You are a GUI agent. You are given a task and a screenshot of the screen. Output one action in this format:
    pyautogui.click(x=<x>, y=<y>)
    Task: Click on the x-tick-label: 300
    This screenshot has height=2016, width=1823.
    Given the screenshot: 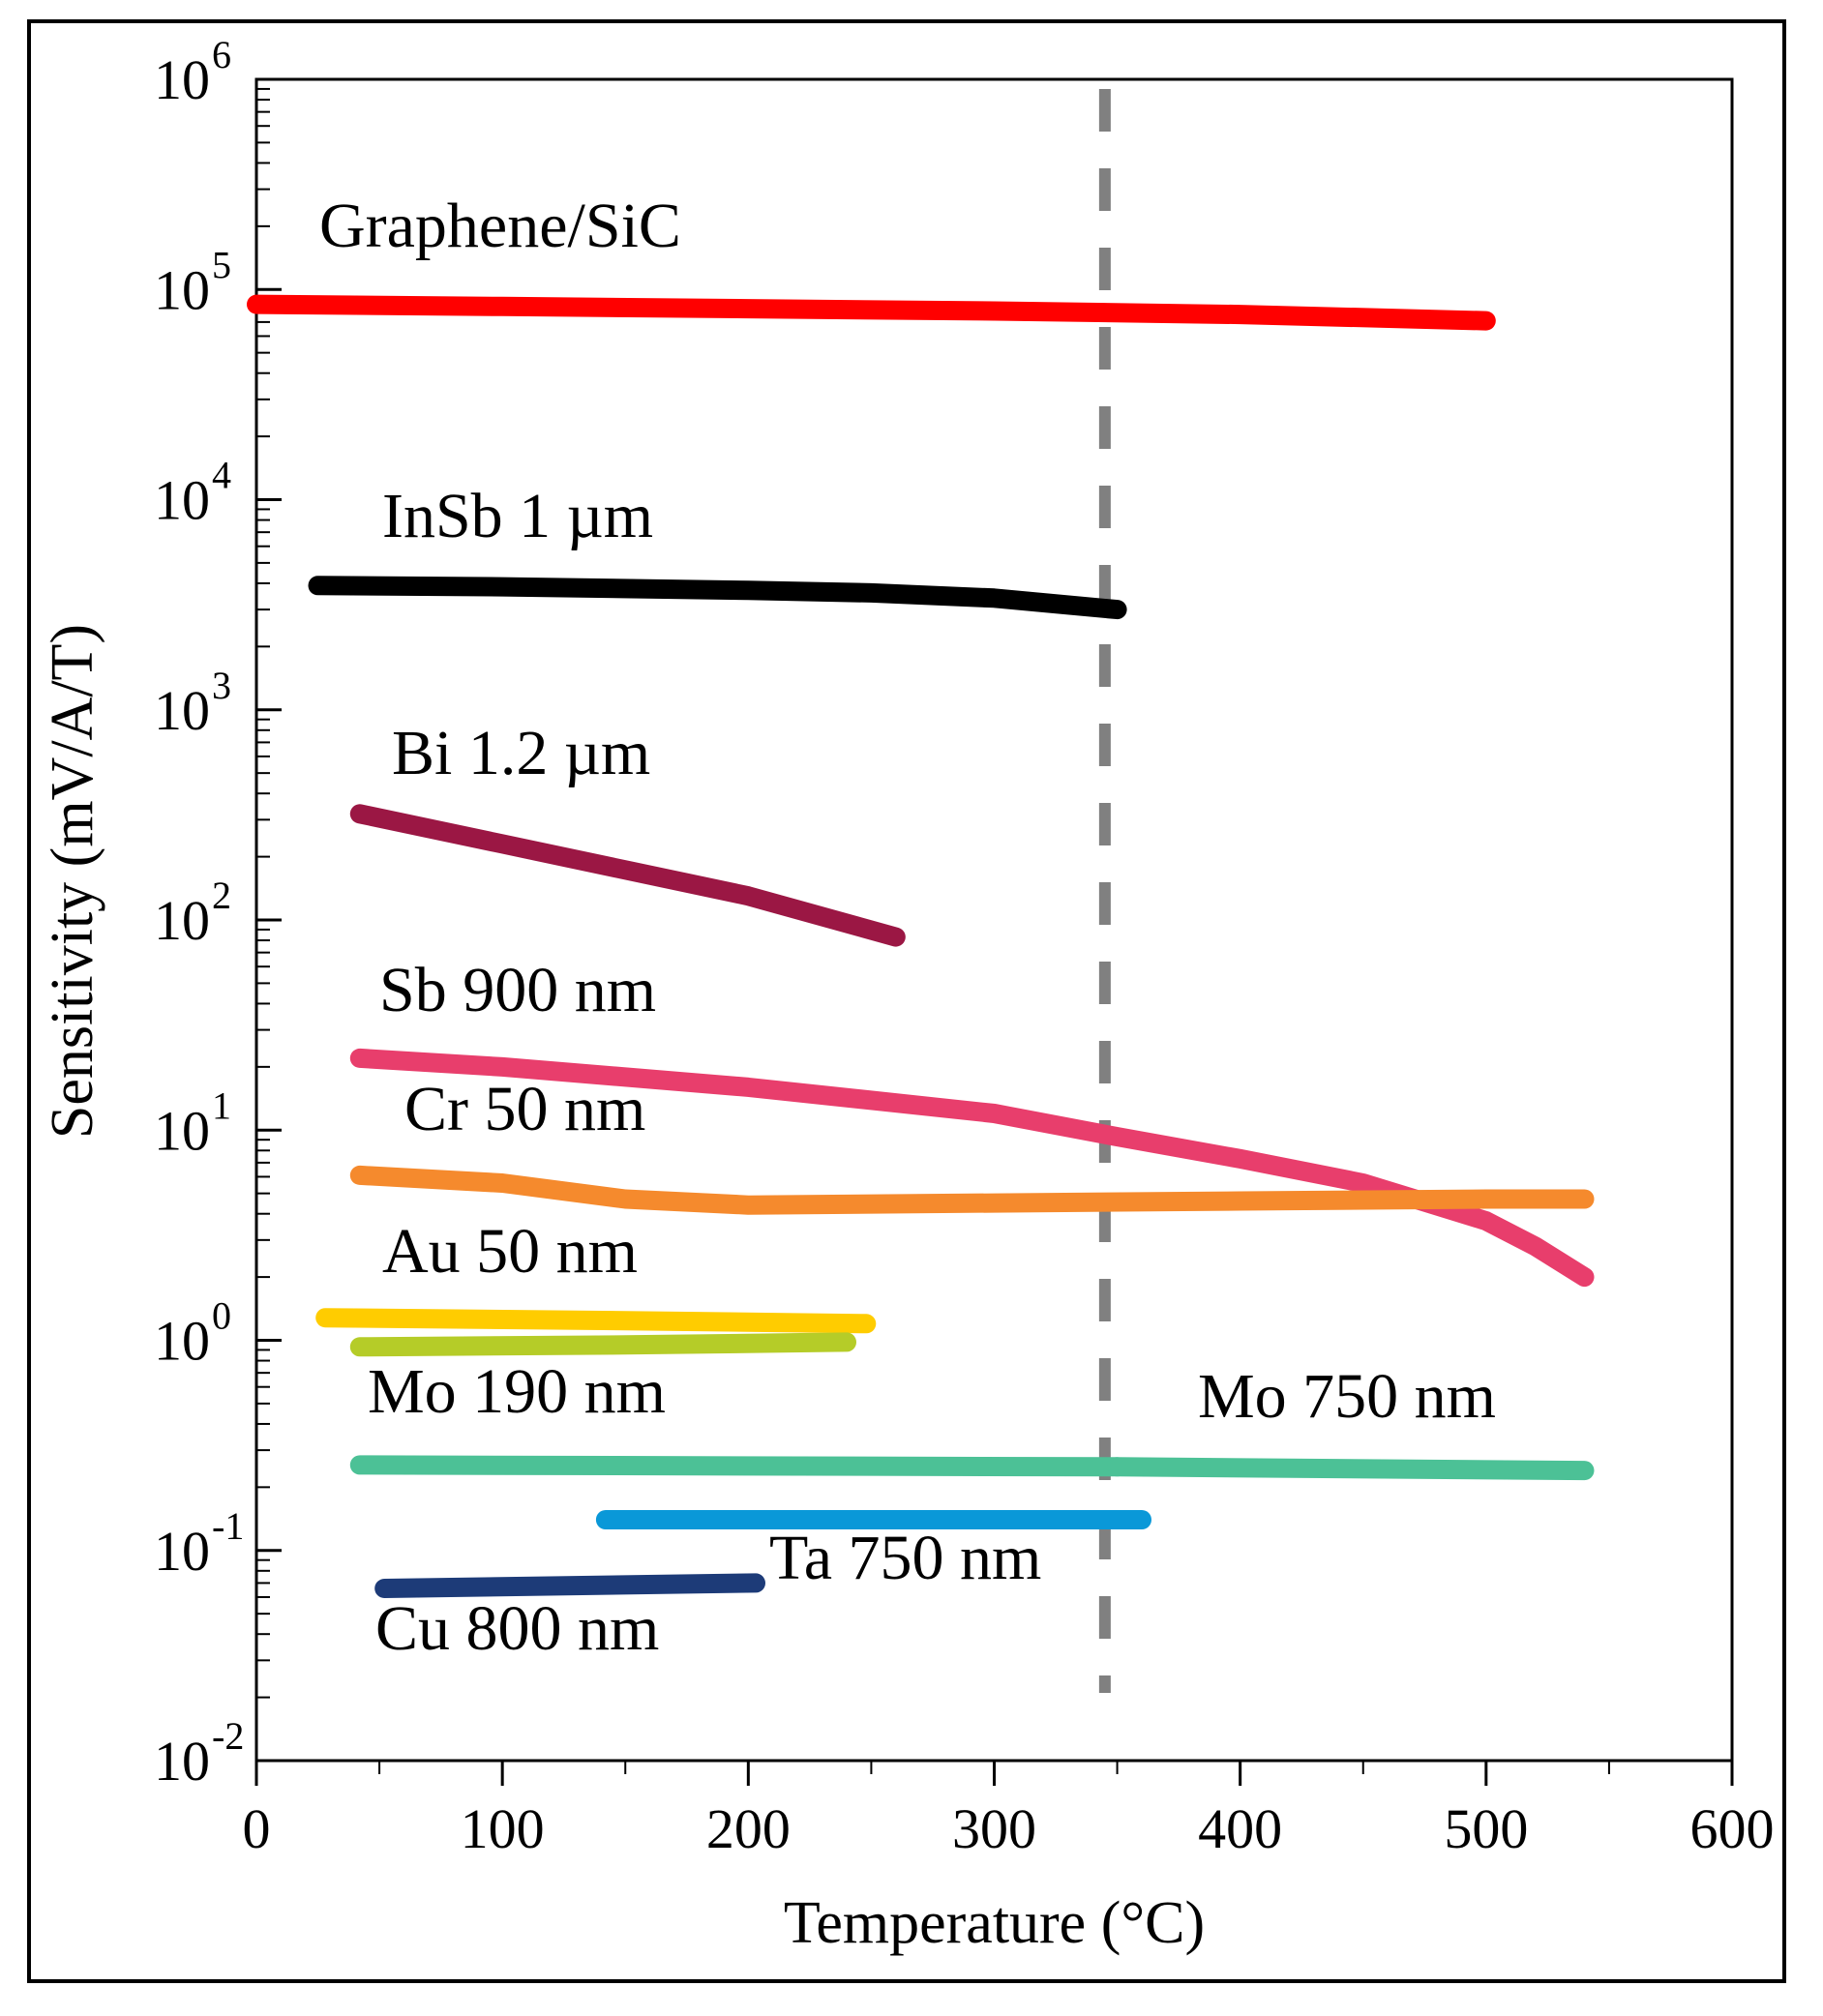 What is the action you would take?
    pyautogui.click(x=994, y=1829)
    